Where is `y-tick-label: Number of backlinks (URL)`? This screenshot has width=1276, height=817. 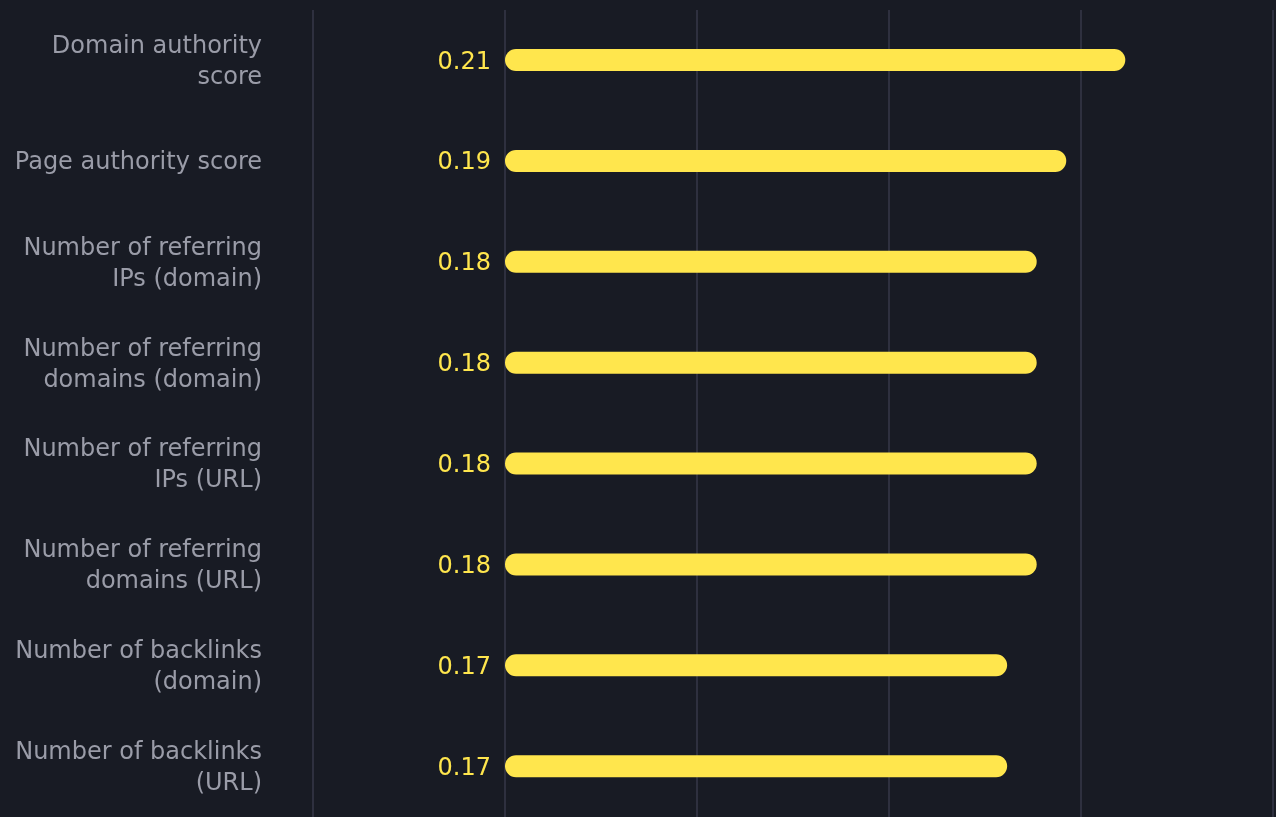 y-tick-label: Number of backlinks (URL) is located at coordinates (138, 767).